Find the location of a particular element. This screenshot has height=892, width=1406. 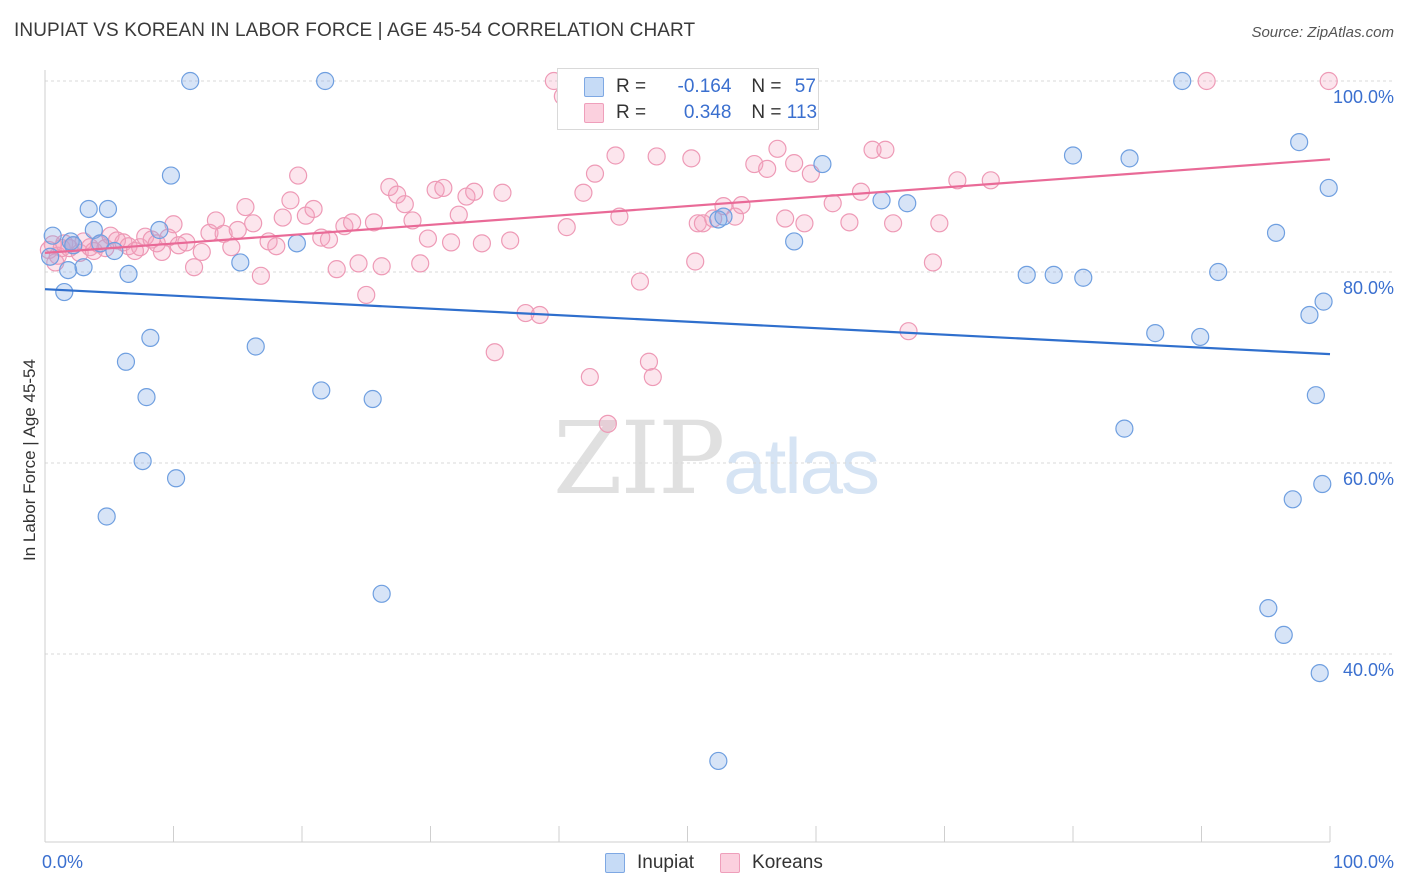

inupiat-trend-line is located at coordinates (687, 322).